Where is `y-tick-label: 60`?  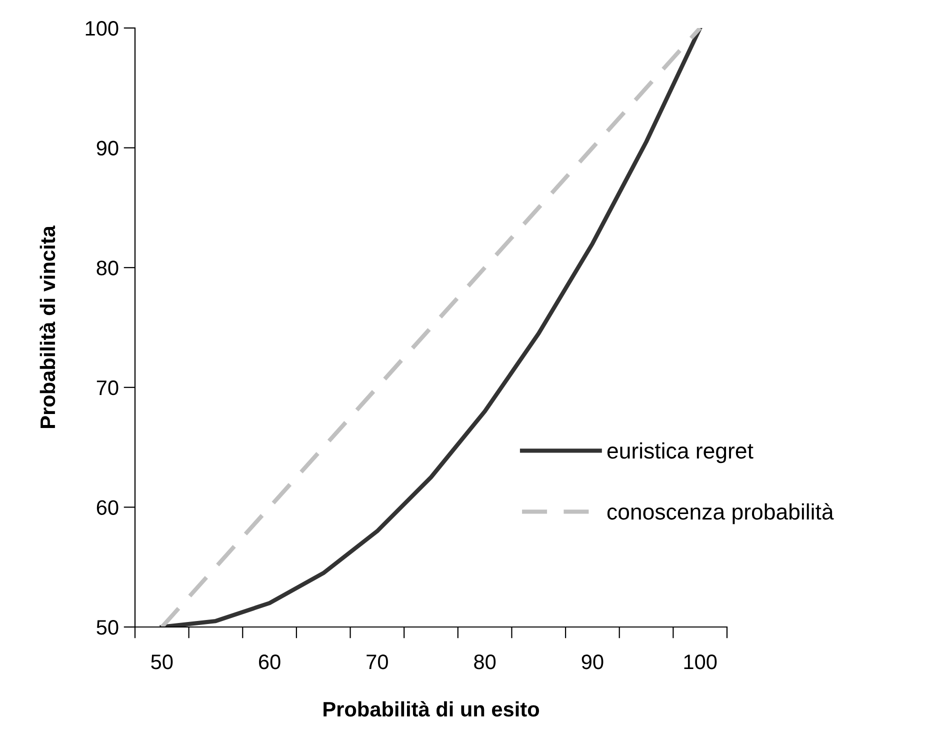
y-tick-label: 60 is located at coordinates (107, 507).